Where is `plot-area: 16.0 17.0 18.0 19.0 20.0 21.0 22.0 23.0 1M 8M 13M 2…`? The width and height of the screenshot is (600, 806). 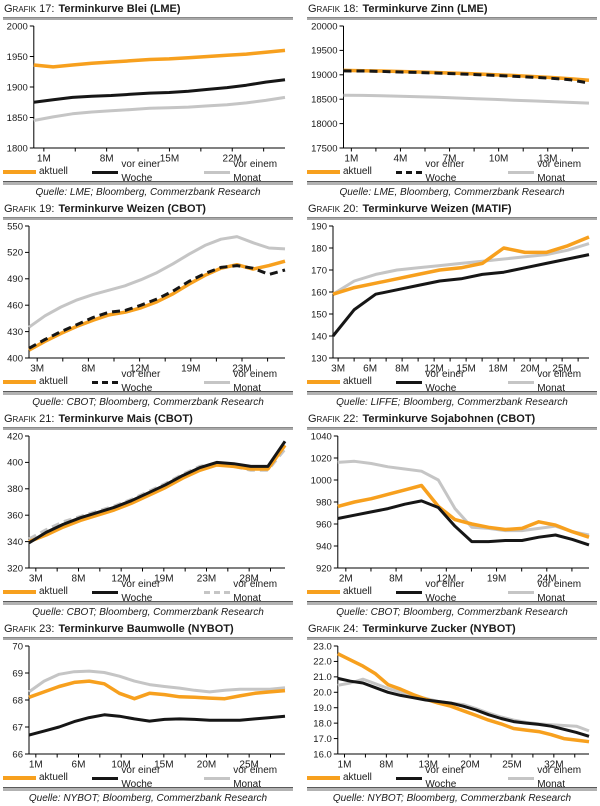 plot-area: 16.0 17.0 18.0 19.0 20.0 21.0 22.0 23.0 1M 8M 13M 2… is located at coordinates (452, 705).